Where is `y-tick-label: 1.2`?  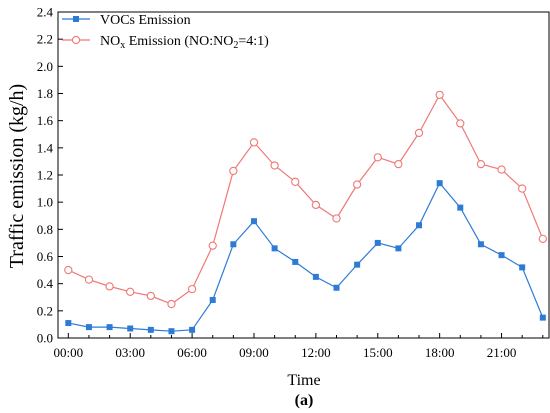
y-tick-label: 1.2 is located at coordinates (45, 175).